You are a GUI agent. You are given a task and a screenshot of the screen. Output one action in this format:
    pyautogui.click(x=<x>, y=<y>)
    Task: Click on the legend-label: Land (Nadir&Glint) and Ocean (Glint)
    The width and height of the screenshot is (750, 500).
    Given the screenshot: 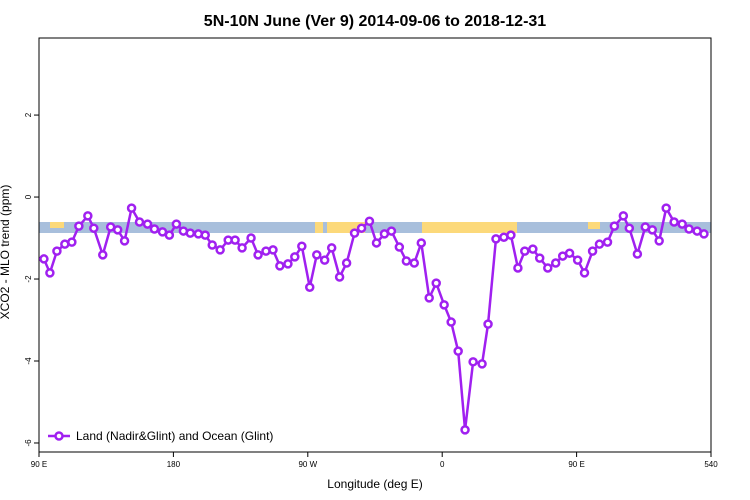 What is the action you would take?
    pyautogui.click(x=174, y=436)
    